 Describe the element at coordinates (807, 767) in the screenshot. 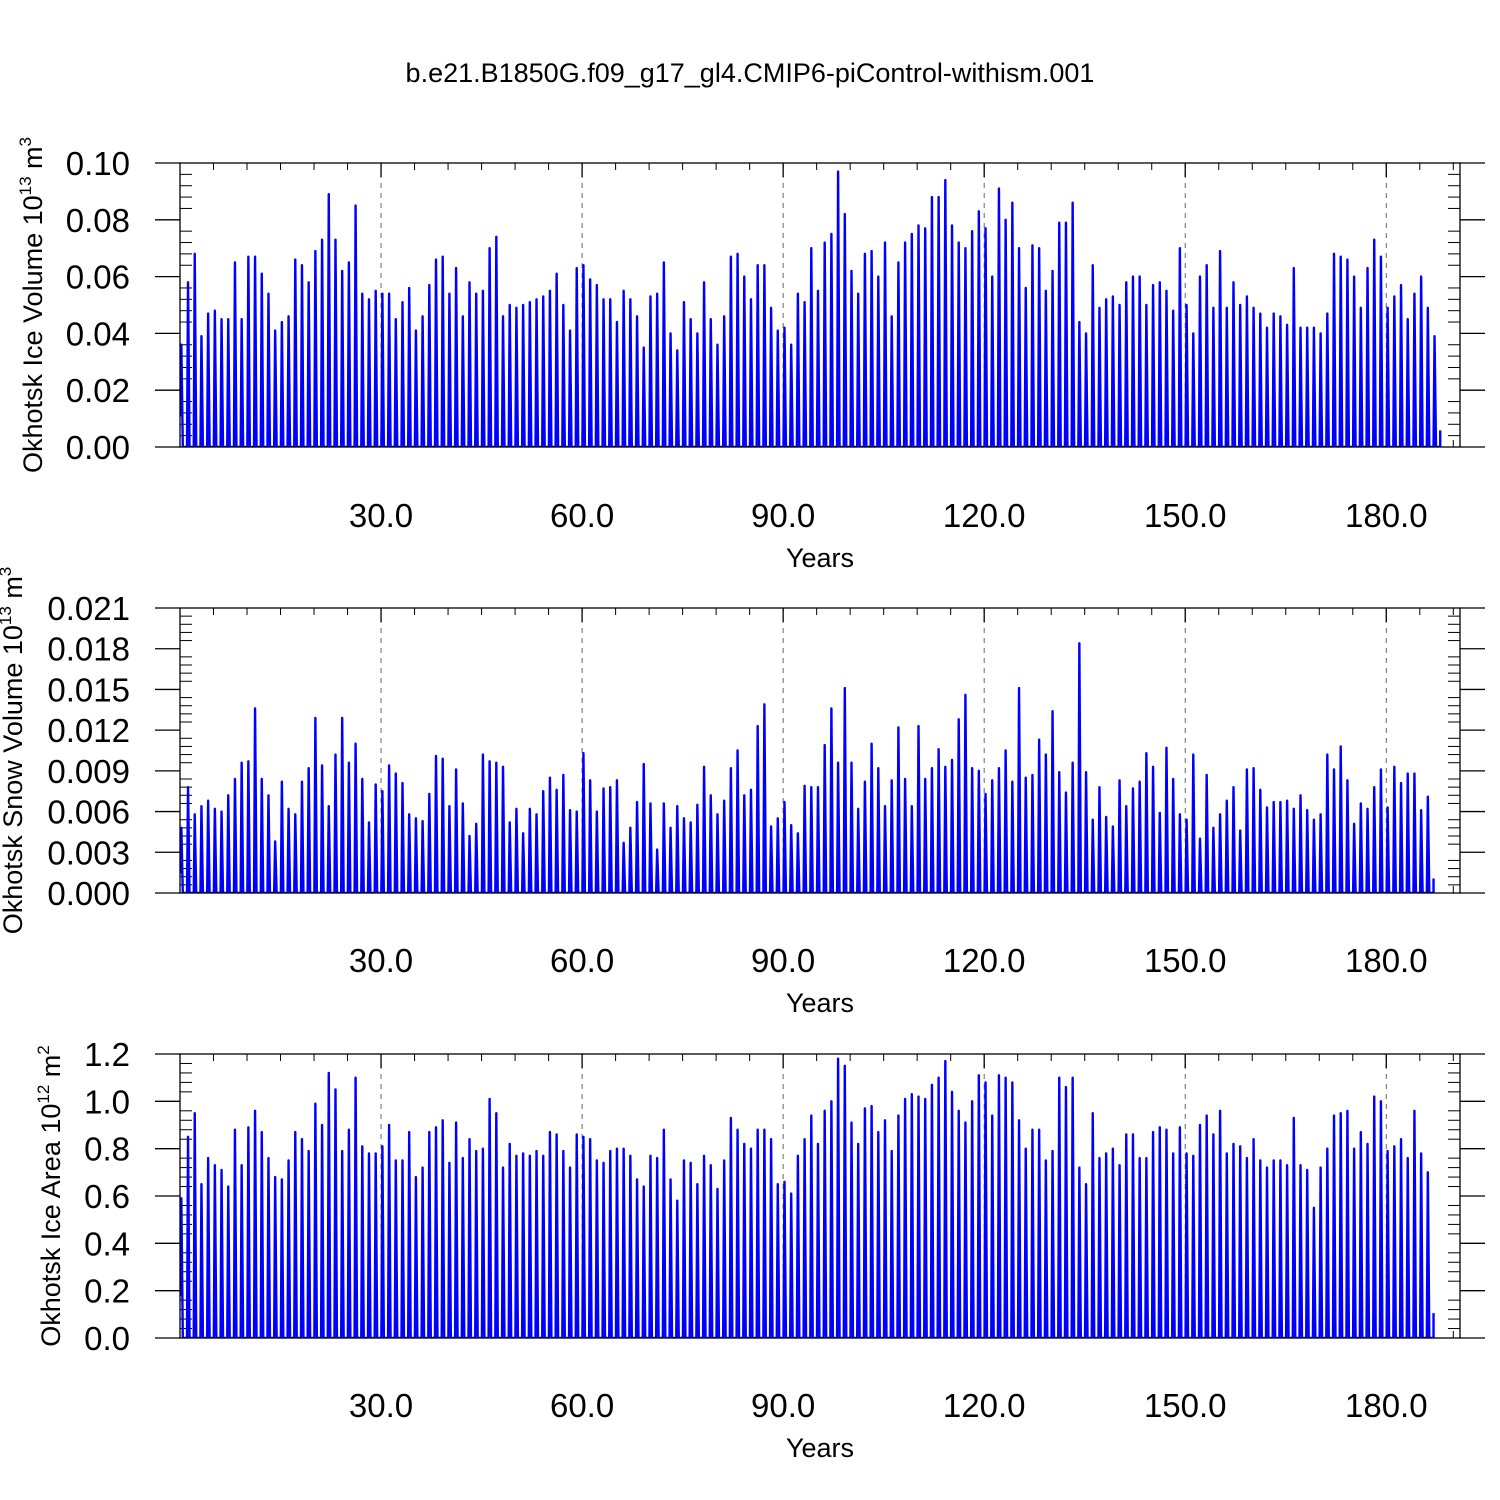

I see `series-line` at that location.